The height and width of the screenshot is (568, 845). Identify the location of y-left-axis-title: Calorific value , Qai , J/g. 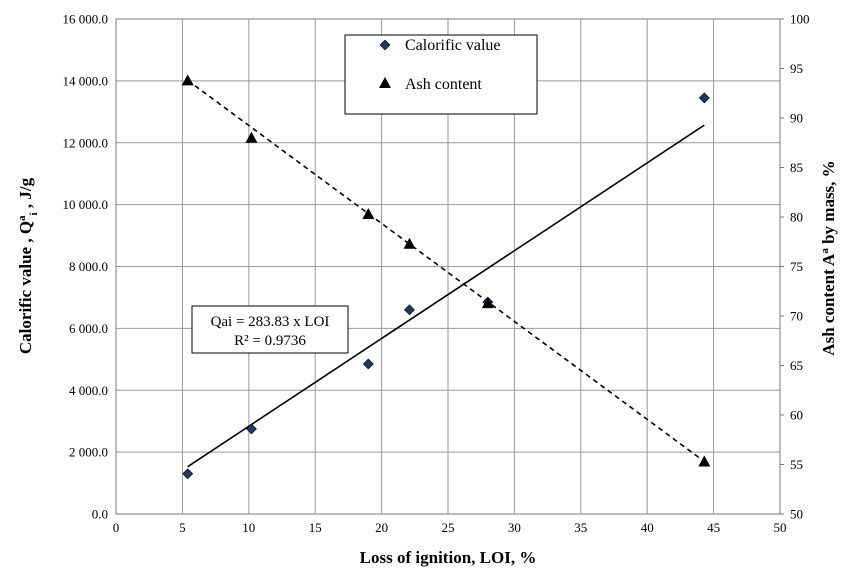
(28, 265).